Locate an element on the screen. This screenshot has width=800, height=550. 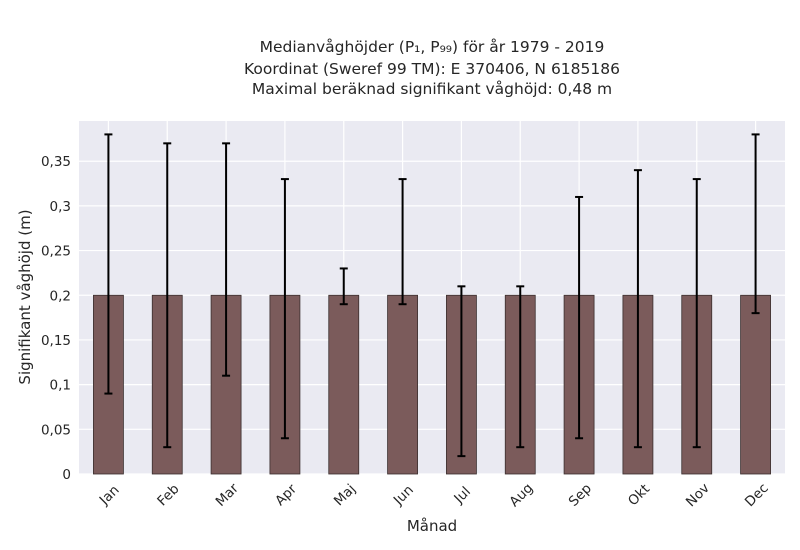
x-tick-label: Dec is located at coordinates (757, 495).